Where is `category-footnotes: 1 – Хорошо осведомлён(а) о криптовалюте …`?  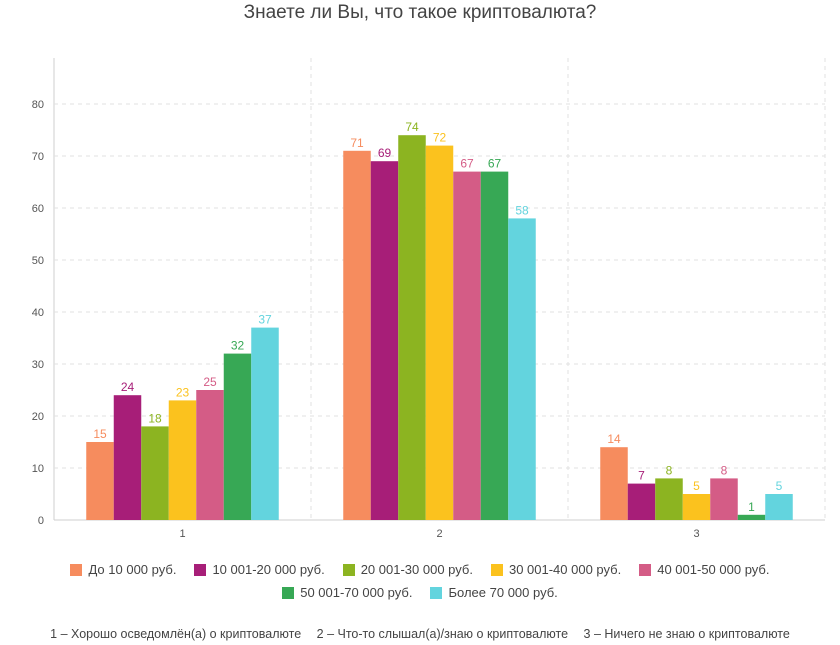
category-footnotes: 1 – Хорошо осведомлён(а) о криптовалюте … is located at coordinates (420, 634).